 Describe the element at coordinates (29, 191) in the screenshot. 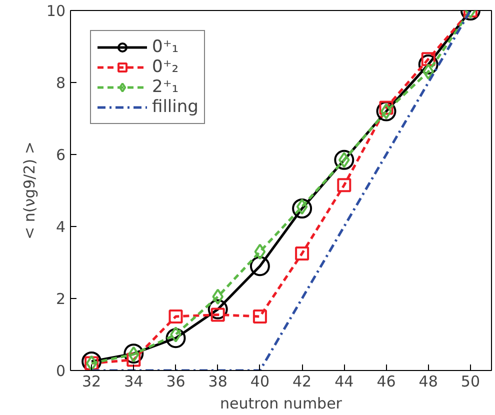

I see `y-axis-title: < n(νg9/2) >` at that location.